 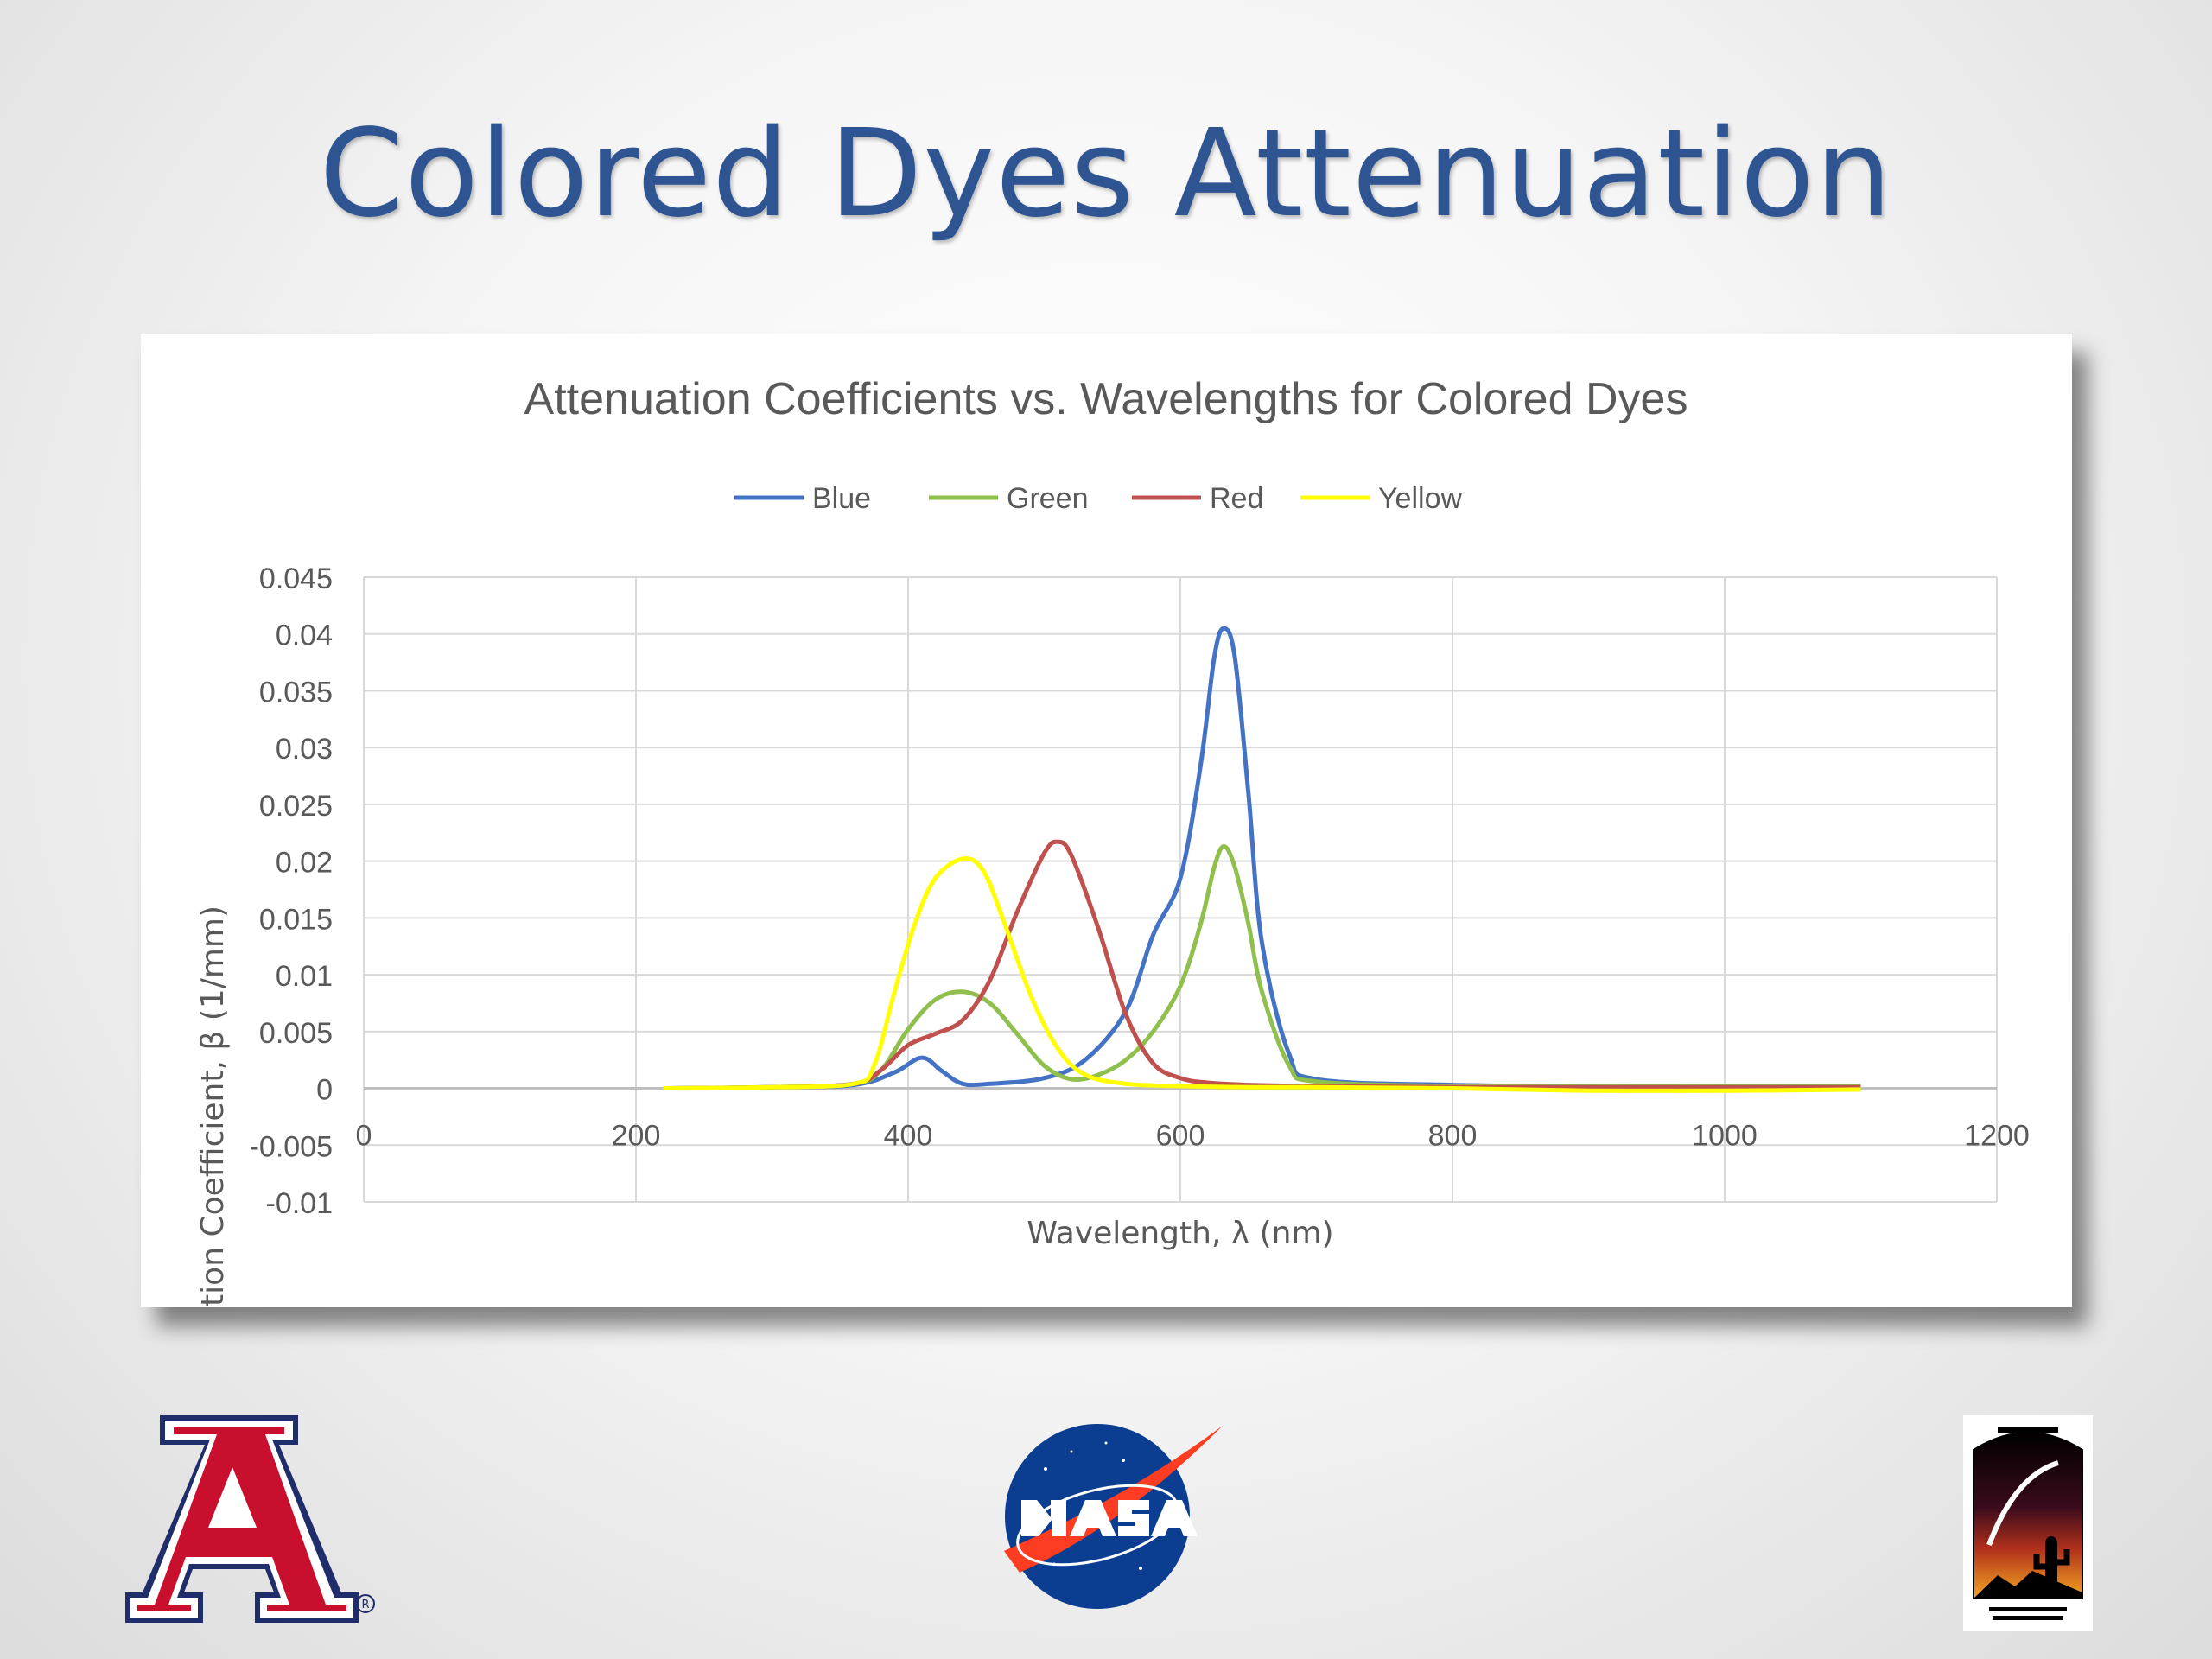 What do you see at coordinates (1262, 974) in the screenshot?
I see `series-line-yellow` at bounding box center [1262, 974].